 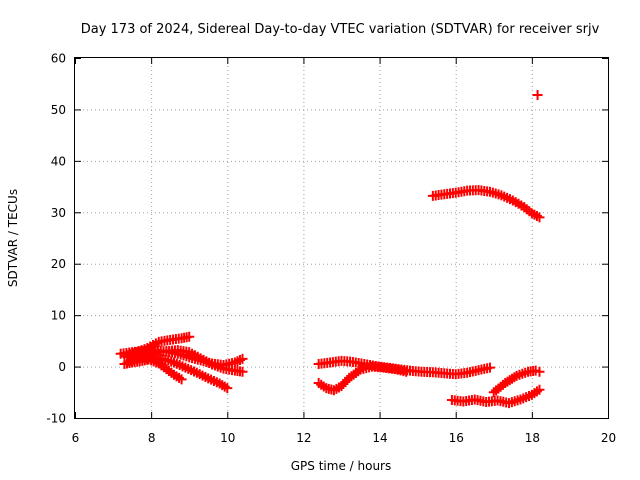 What do you see at coordinates (152, 438) in the screenshot?
I see `x-tick-label: 8` at bounding box center [152, 438].